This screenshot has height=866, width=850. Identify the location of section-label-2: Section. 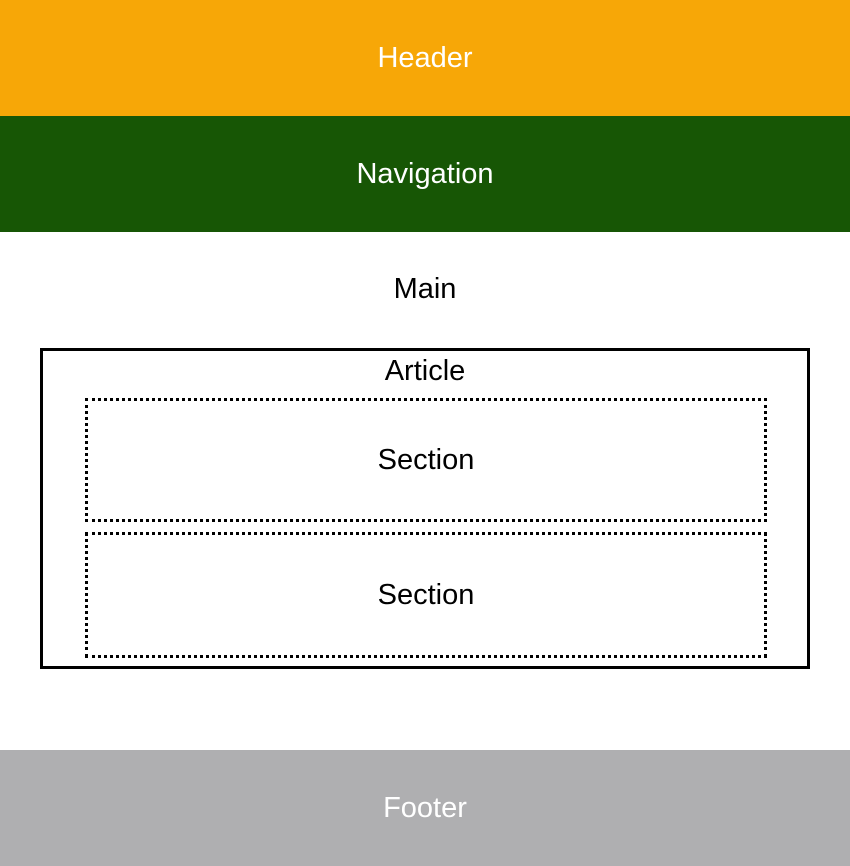
(426, 594).